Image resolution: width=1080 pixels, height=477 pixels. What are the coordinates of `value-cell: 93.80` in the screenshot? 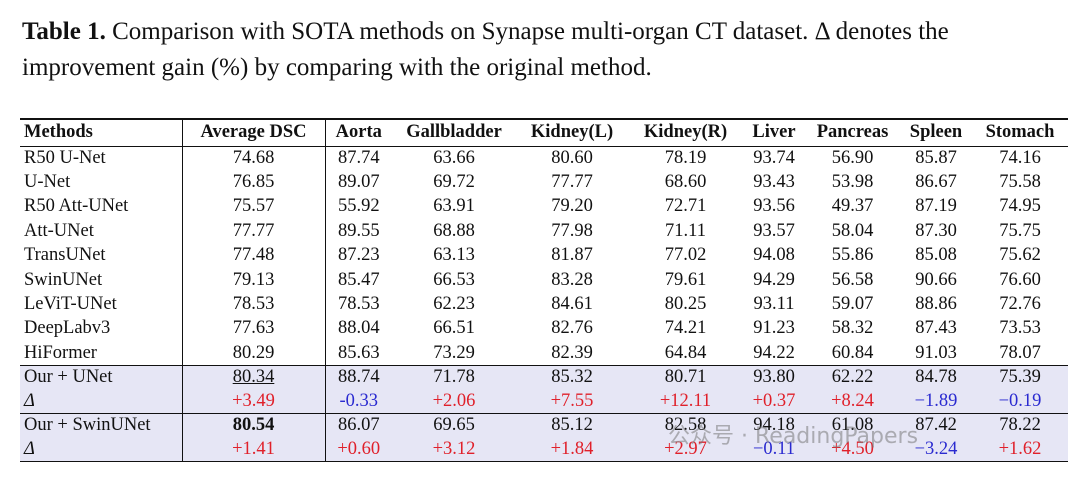 It's located at (774, 377).